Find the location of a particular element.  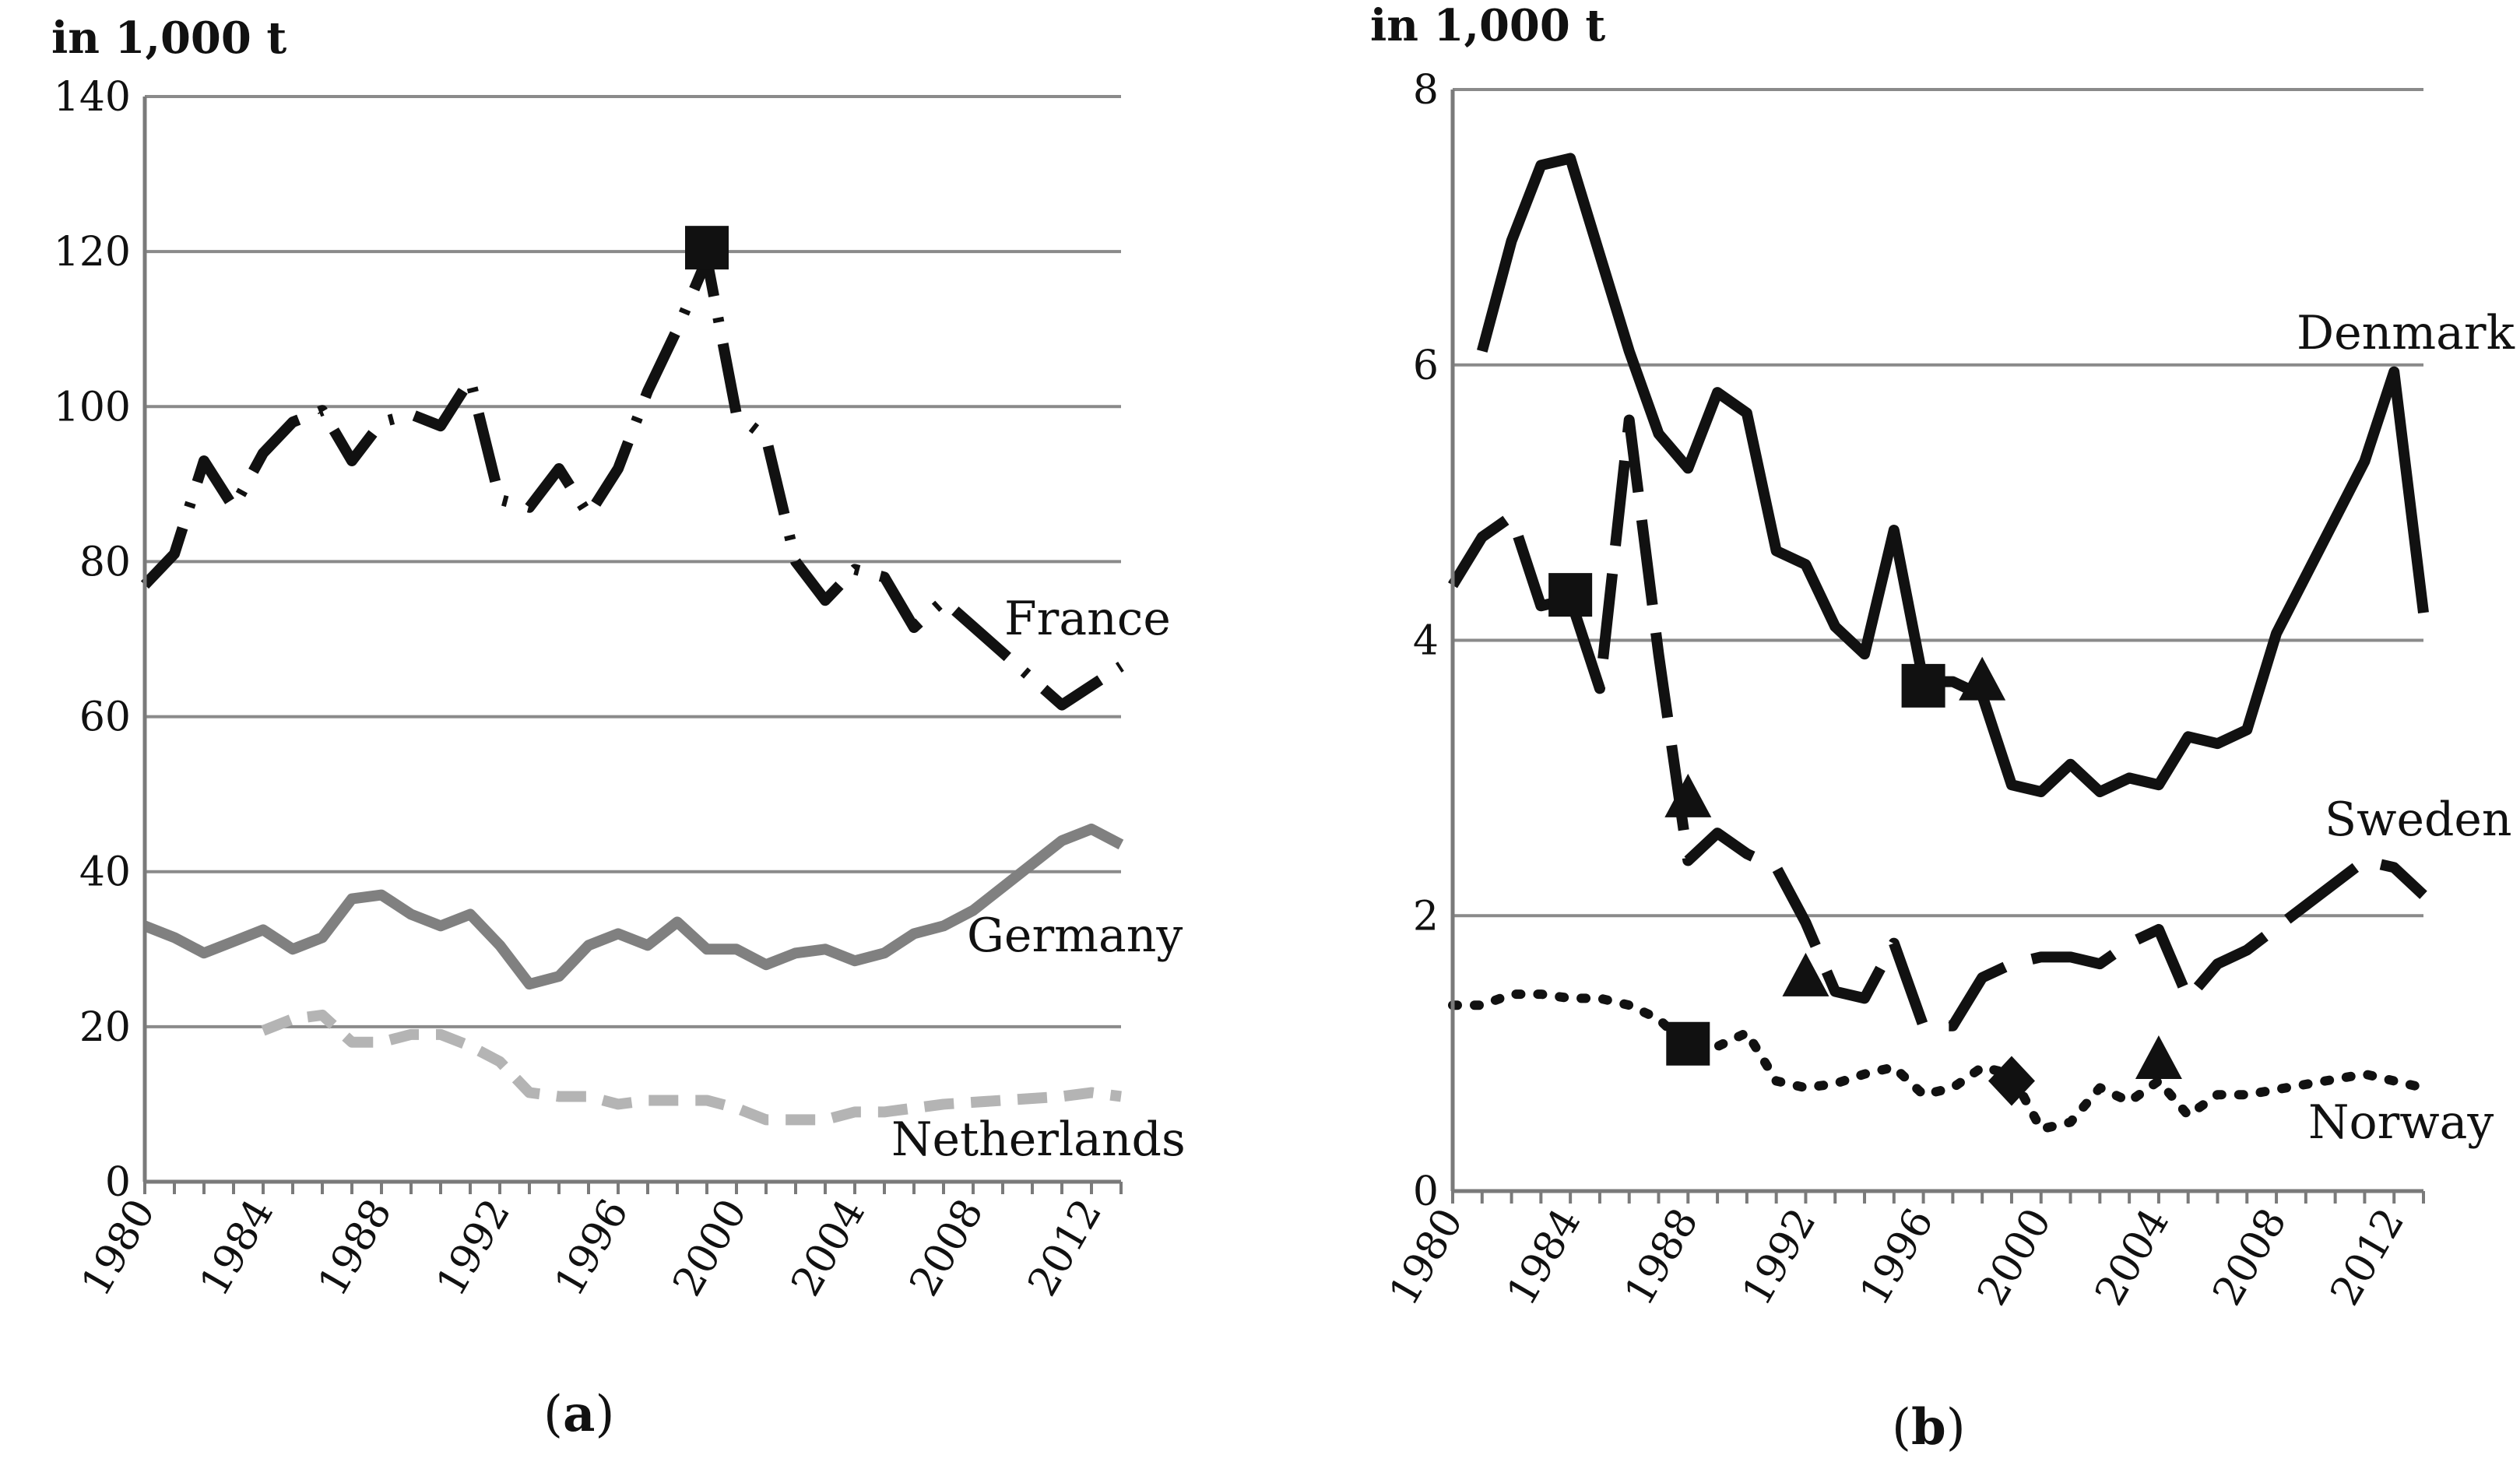

label-sweden: Sweden is located at coordinates (2418, 820).